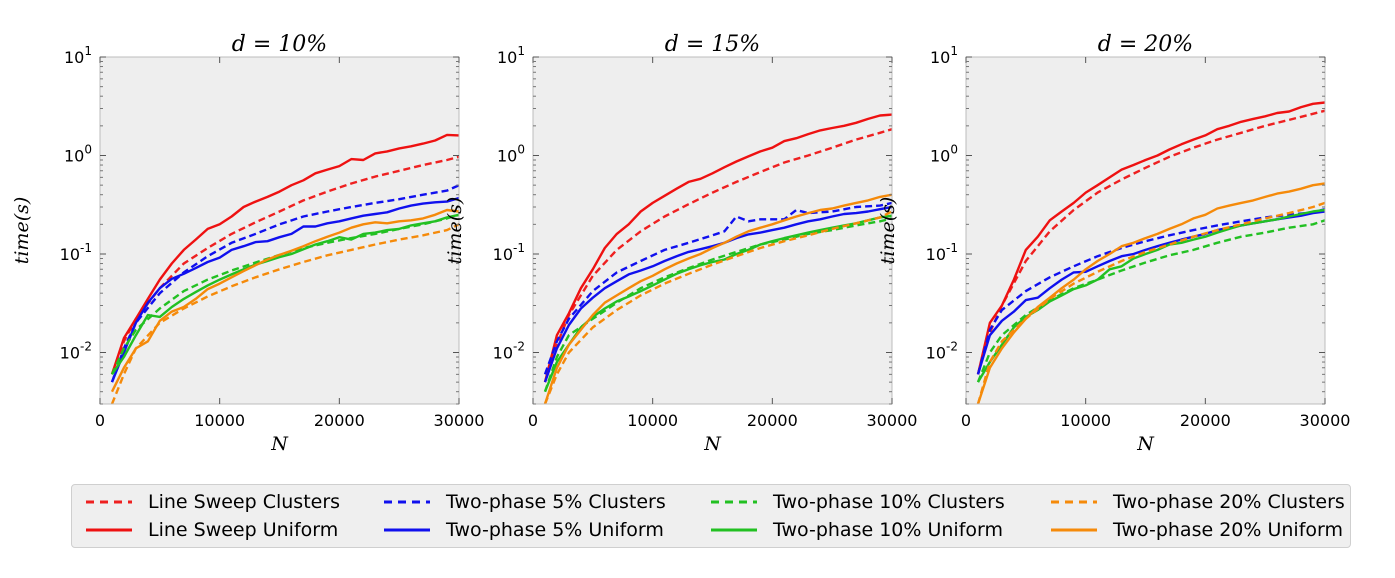 Image resolution: width=1395 pixels, height=578 pixels. What do you see at coordinates (889, 502) in the screenshot?
I see `legend-label: Two-phase 10% Clusters` at bounding box center [889, 502].